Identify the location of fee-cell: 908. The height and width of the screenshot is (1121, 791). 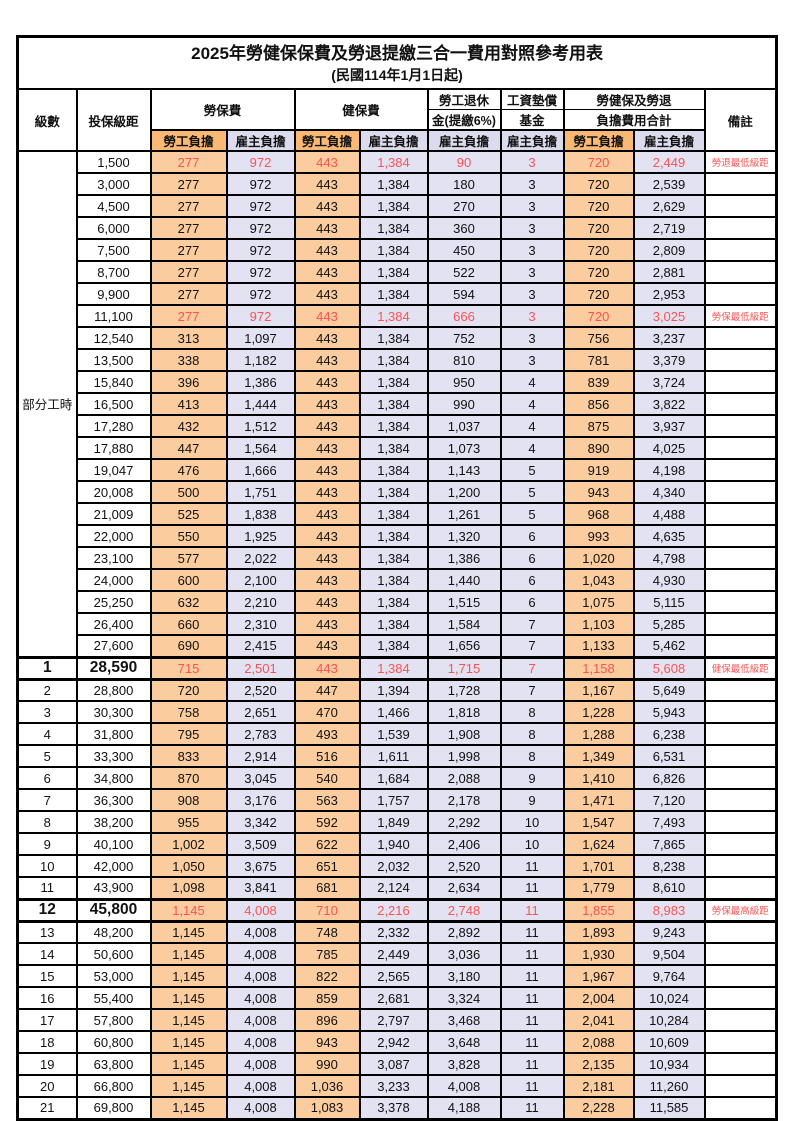
(188, 800).